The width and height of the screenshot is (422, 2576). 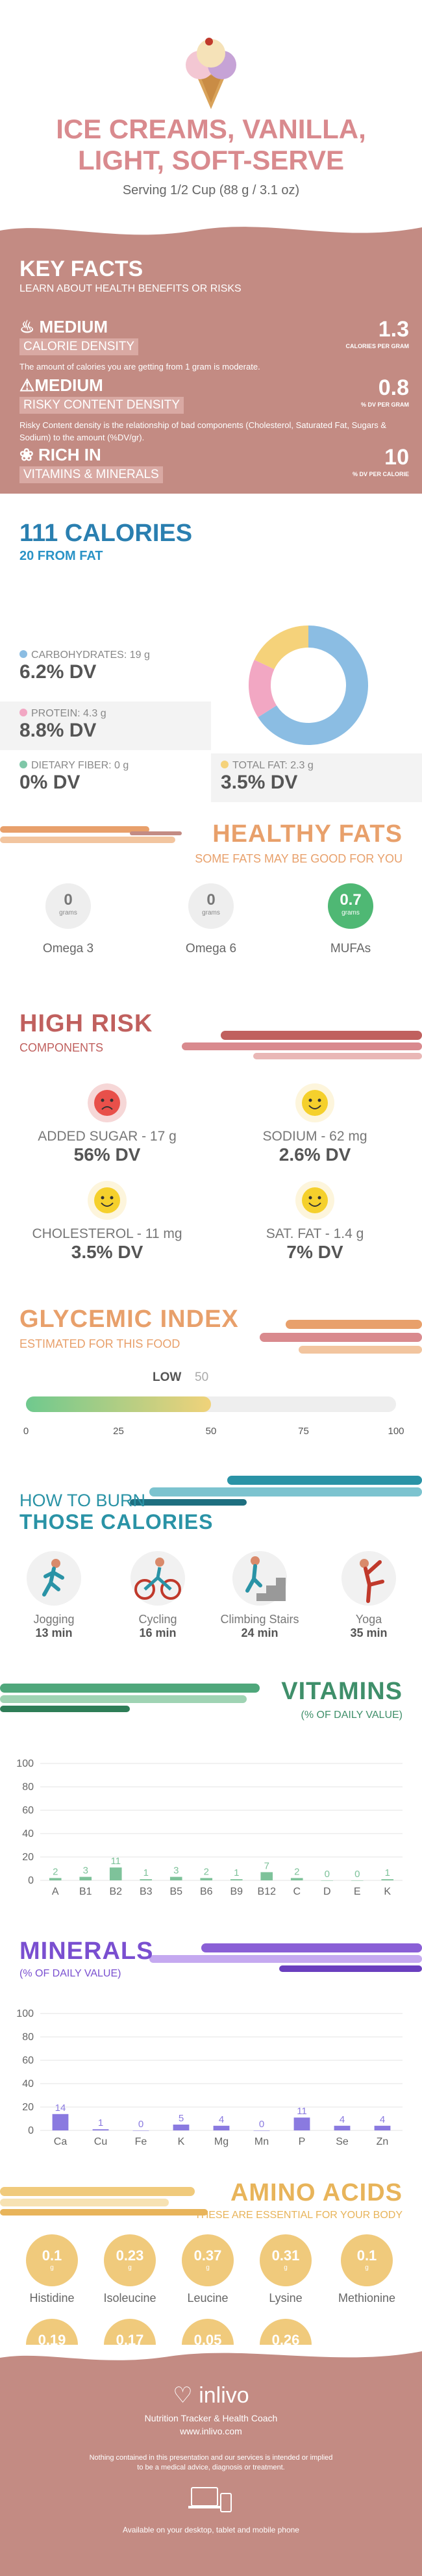 I want to click on activity-minutes: 16 min, so click(x=158, y=1632).